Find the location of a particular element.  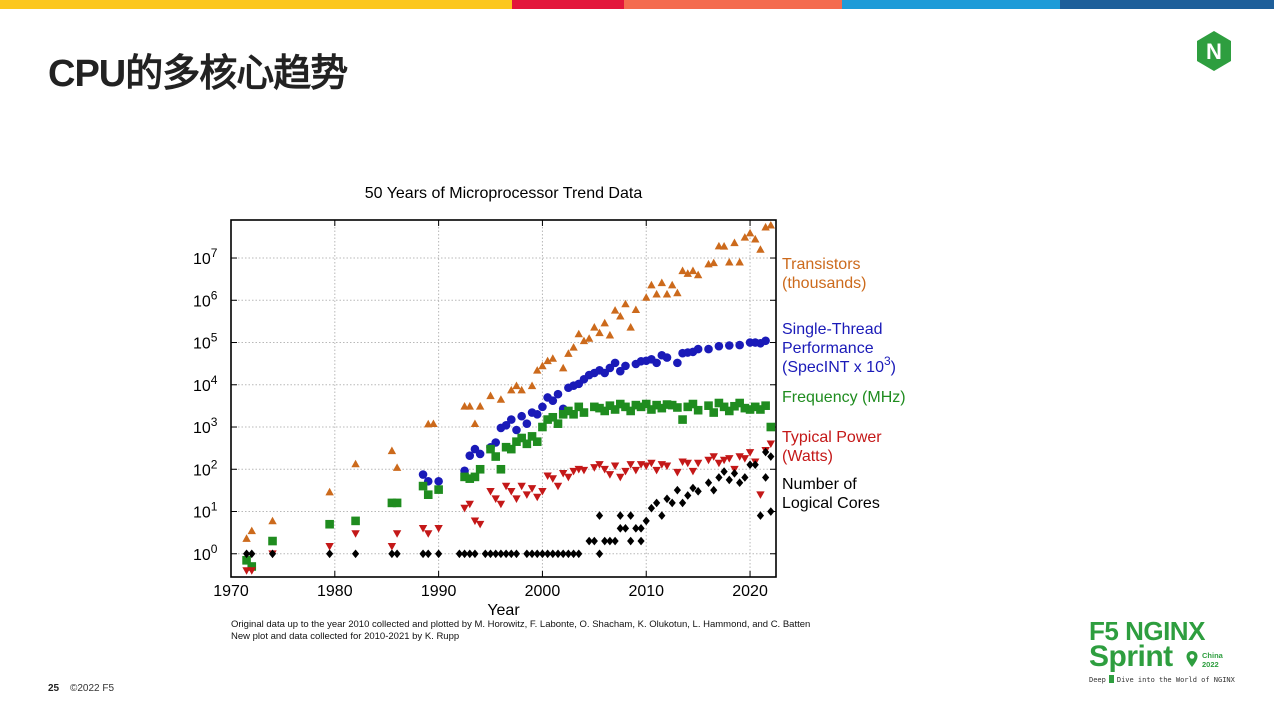

y-tick-label: 10⁶ is located at coordinates (205, 299).